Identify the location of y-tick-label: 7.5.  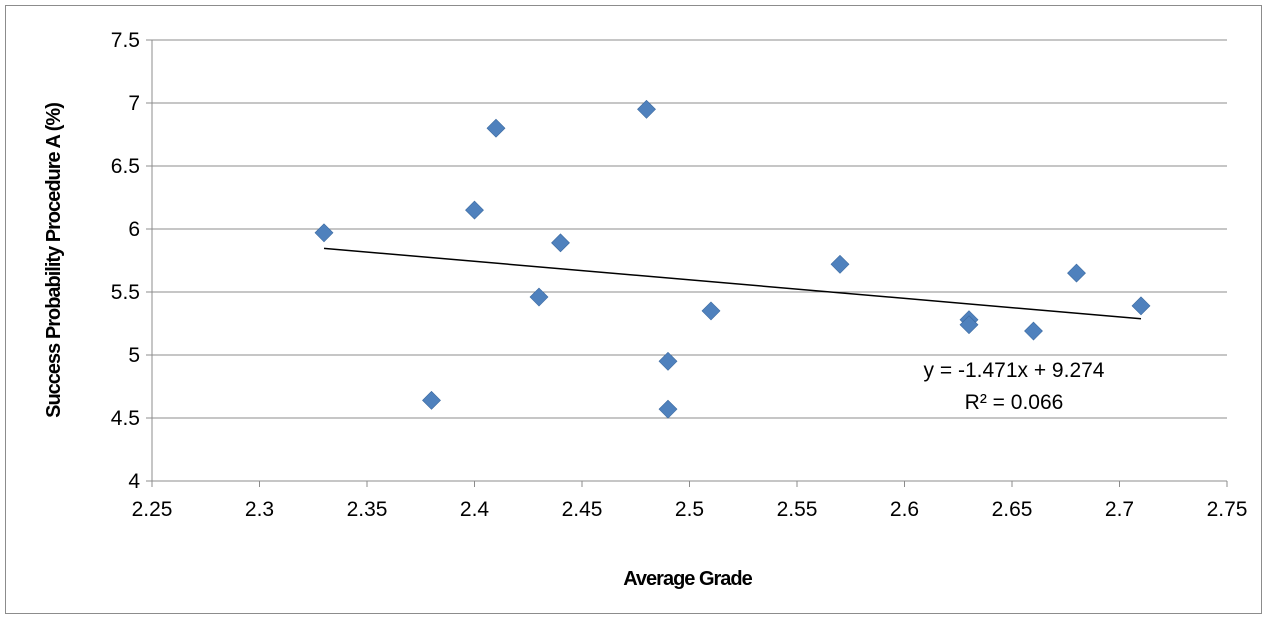
(125, 40).